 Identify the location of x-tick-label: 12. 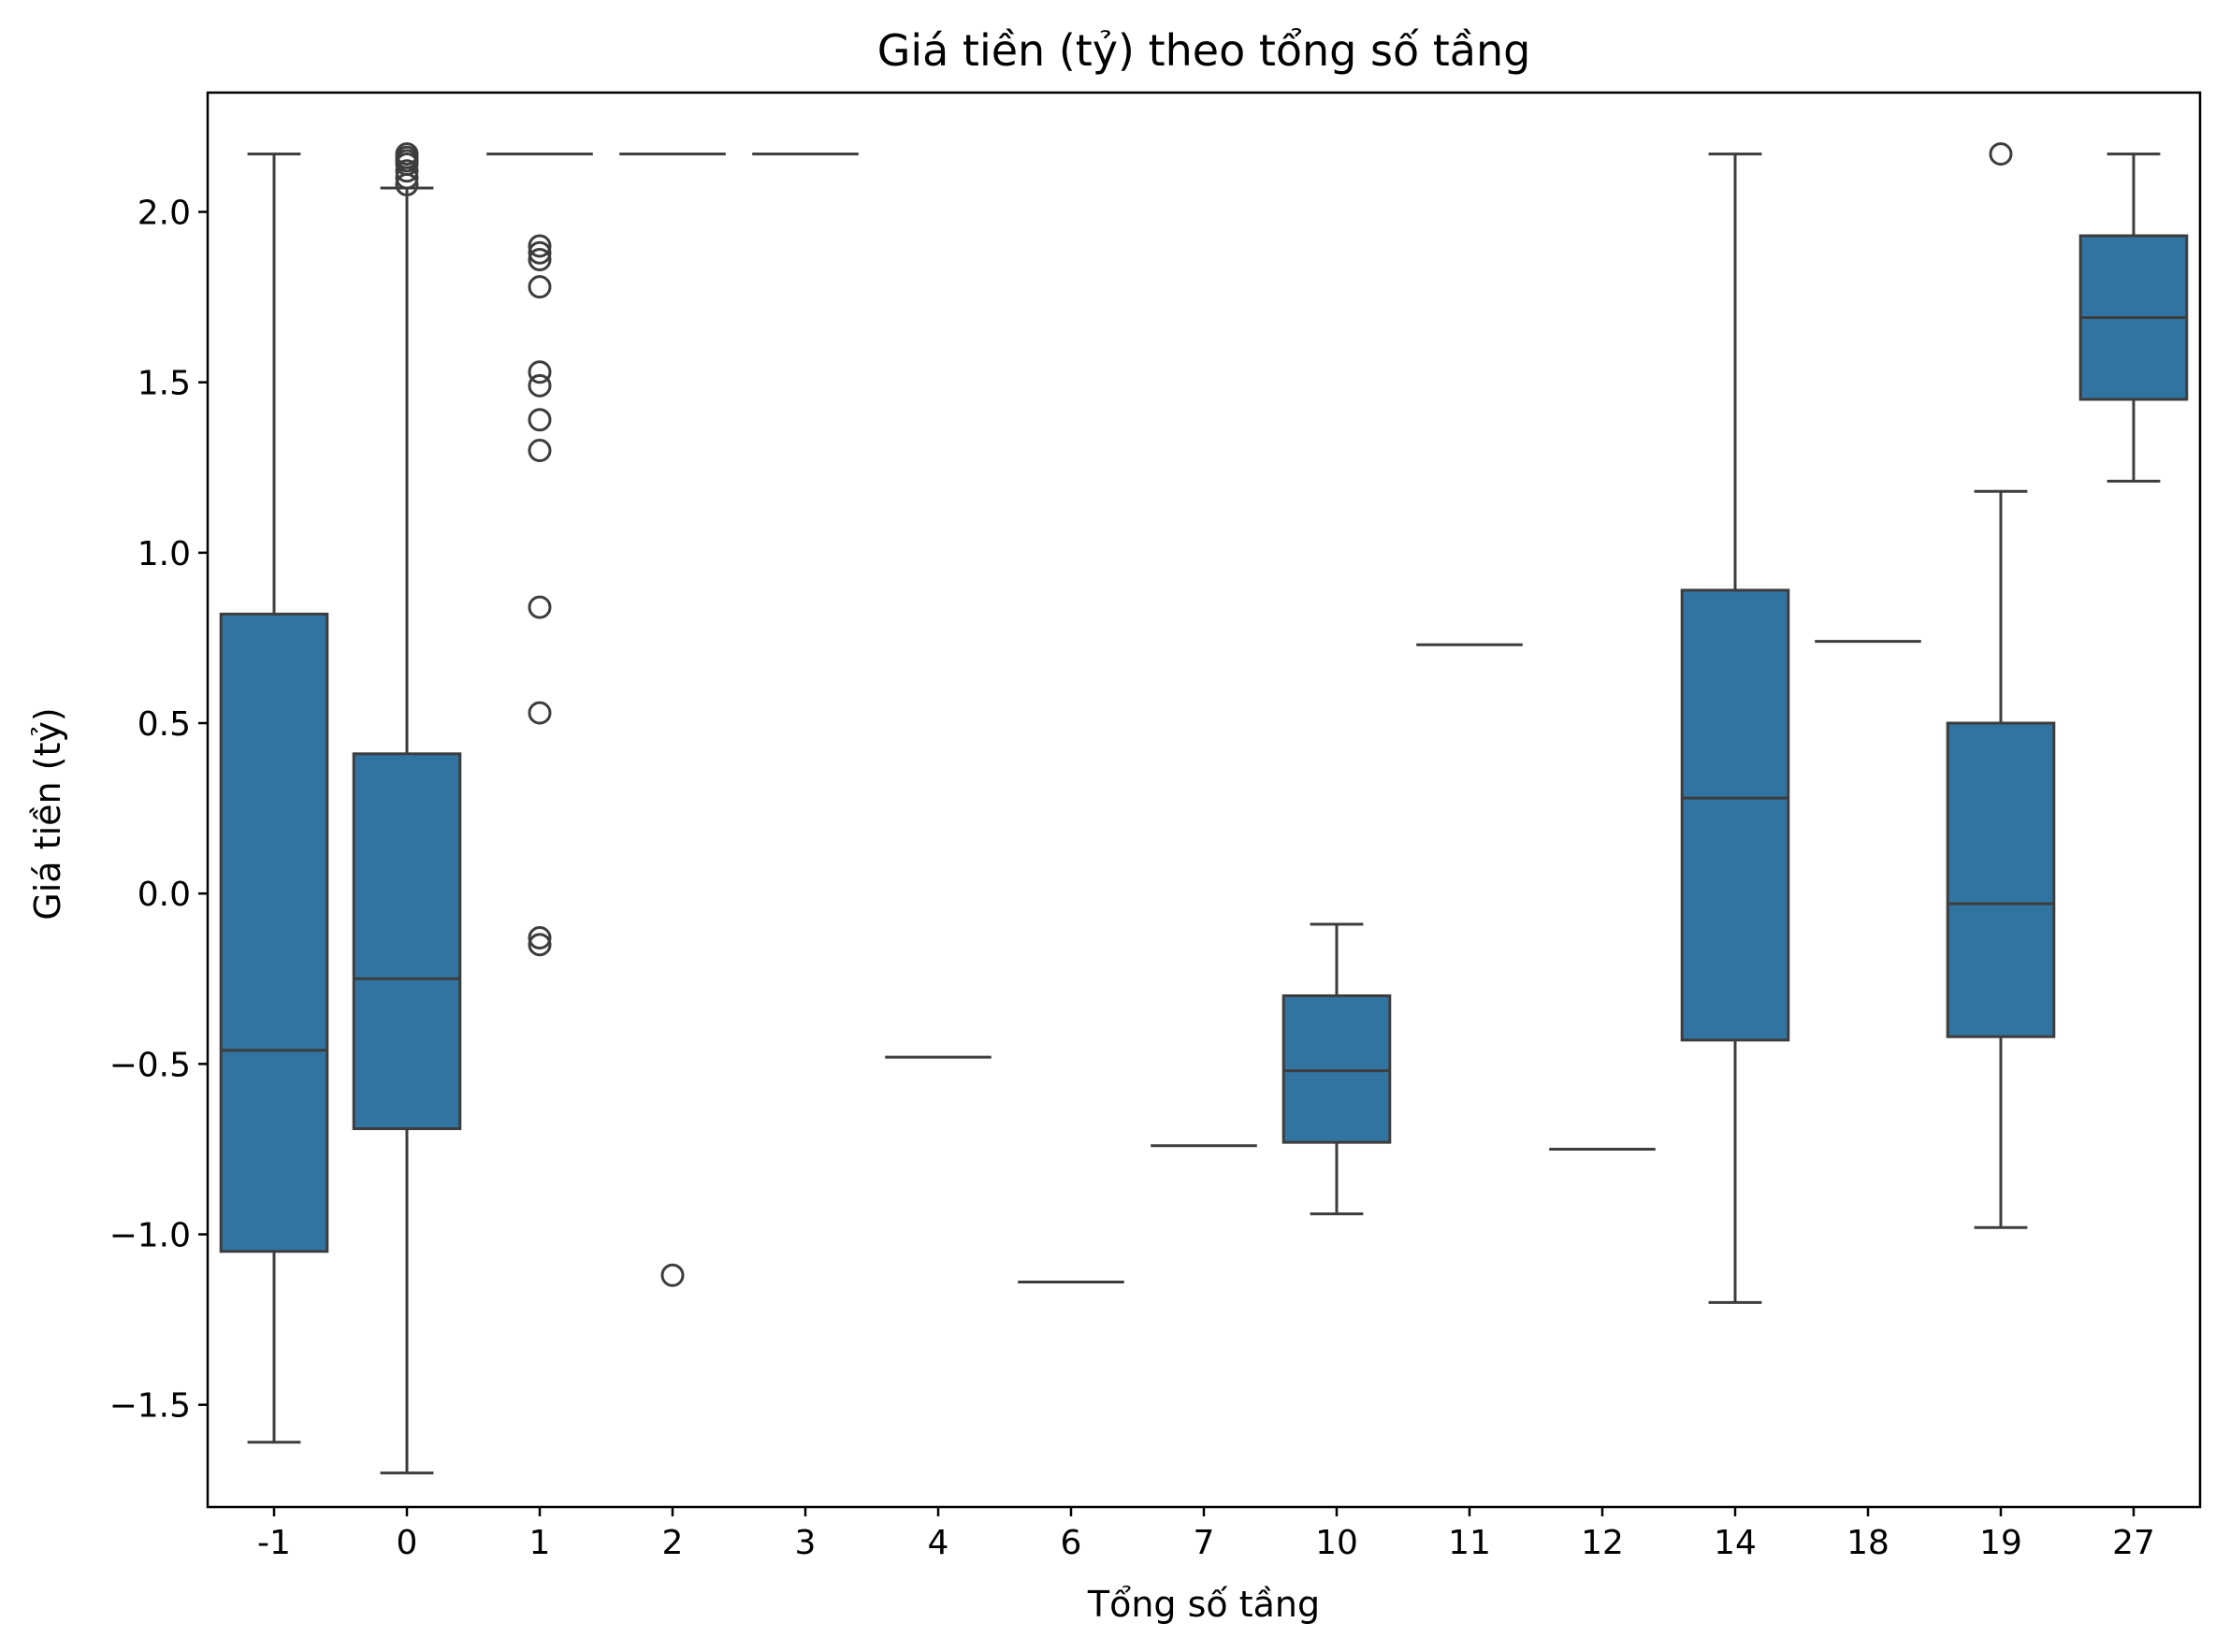
(1602, 1543).